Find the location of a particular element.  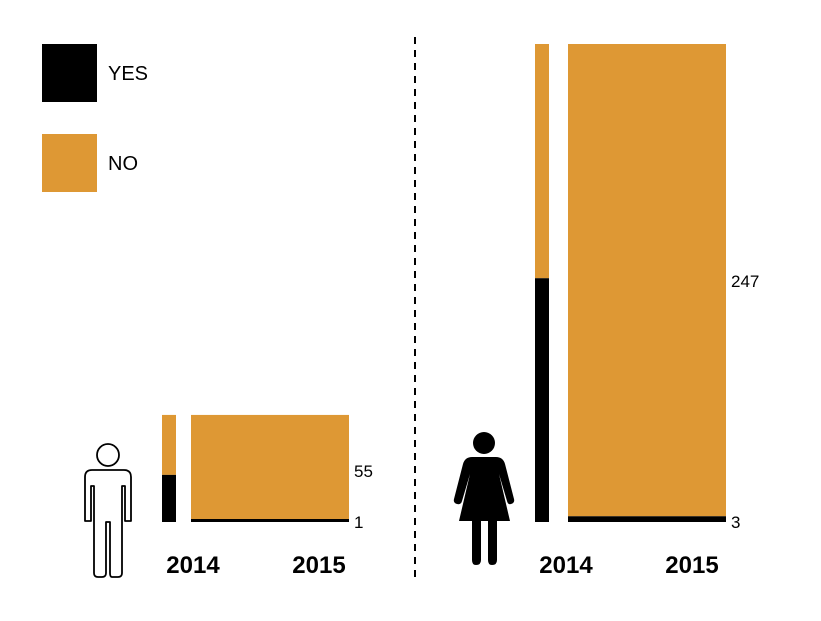

women-2014-no-bar is located at coordinates (542, 161).